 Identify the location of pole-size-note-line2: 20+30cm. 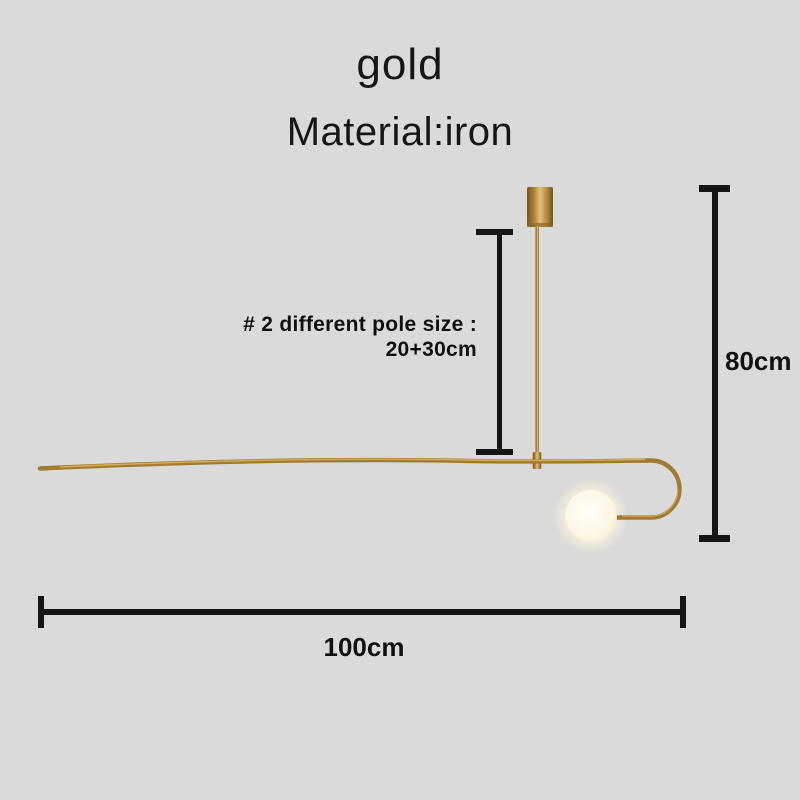
(431, 349).